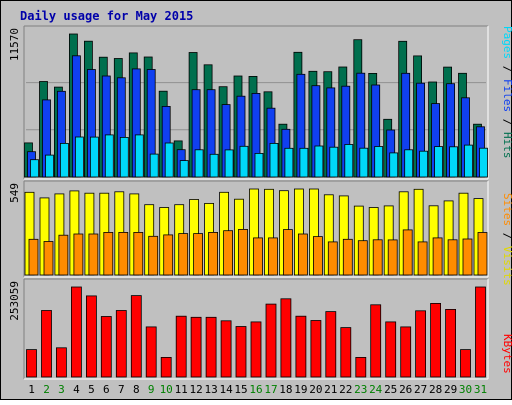 The image size is (512, 405). Describe the element at coordinates (270, 389) in the screenshot. I see `x-tick-label-17: 17` at that location.